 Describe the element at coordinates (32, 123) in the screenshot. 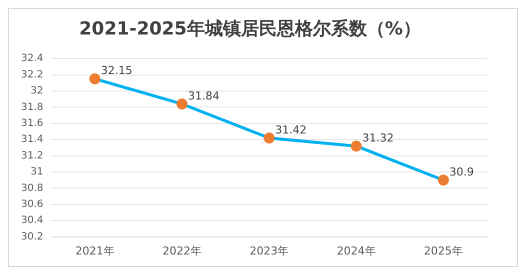

I see `y-tick-label: 31.6` at that location.